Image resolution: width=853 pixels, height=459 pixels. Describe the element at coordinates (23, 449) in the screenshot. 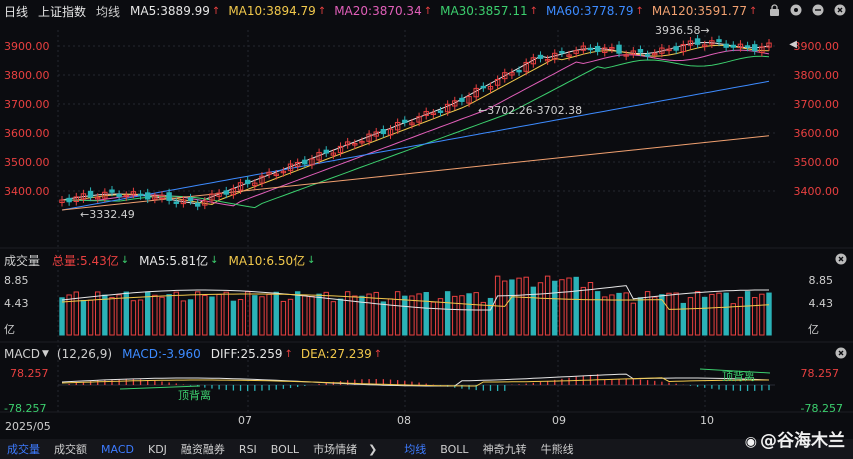

I see `tab-volume: 成交量` at that location.